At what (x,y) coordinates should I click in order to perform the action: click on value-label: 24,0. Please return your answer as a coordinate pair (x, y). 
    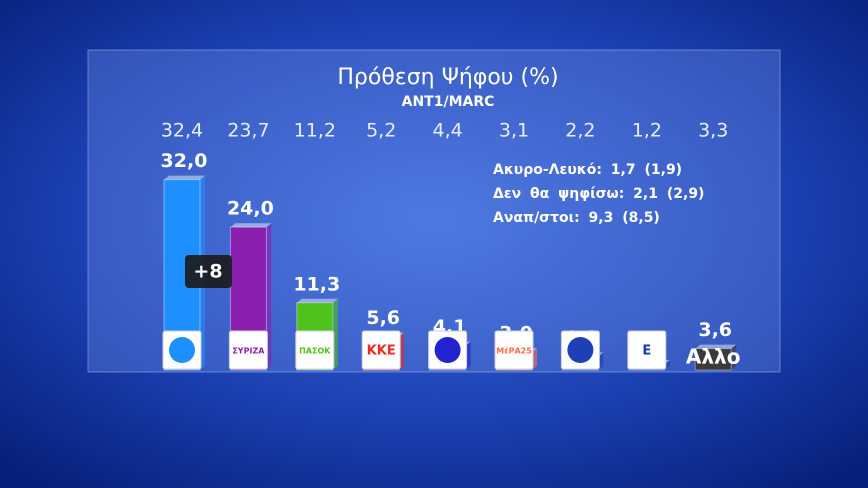
    Looking at the image, I should click on (250, 209).